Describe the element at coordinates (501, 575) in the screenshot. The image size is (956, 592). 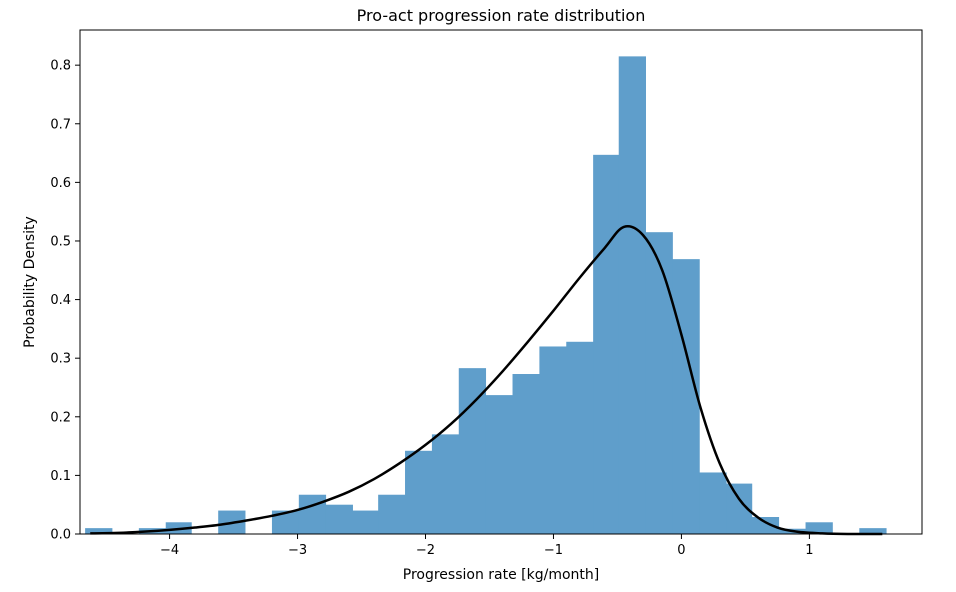
I see `x-axis-label: Progression rate [kg/month]` at that location.